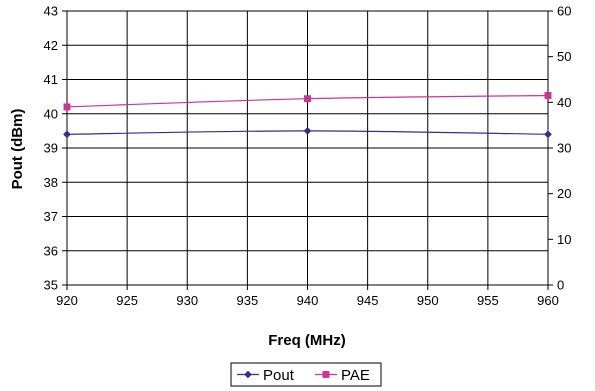 The image size is (595, 391). I want to click on y-tick-label: 36, so click(51, 250).